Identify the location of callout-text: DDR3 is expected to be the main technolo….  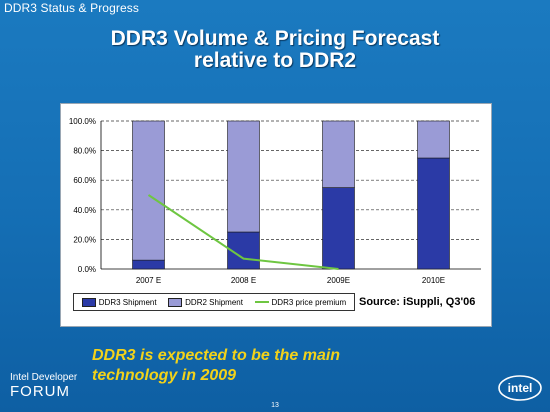
(252, 366).